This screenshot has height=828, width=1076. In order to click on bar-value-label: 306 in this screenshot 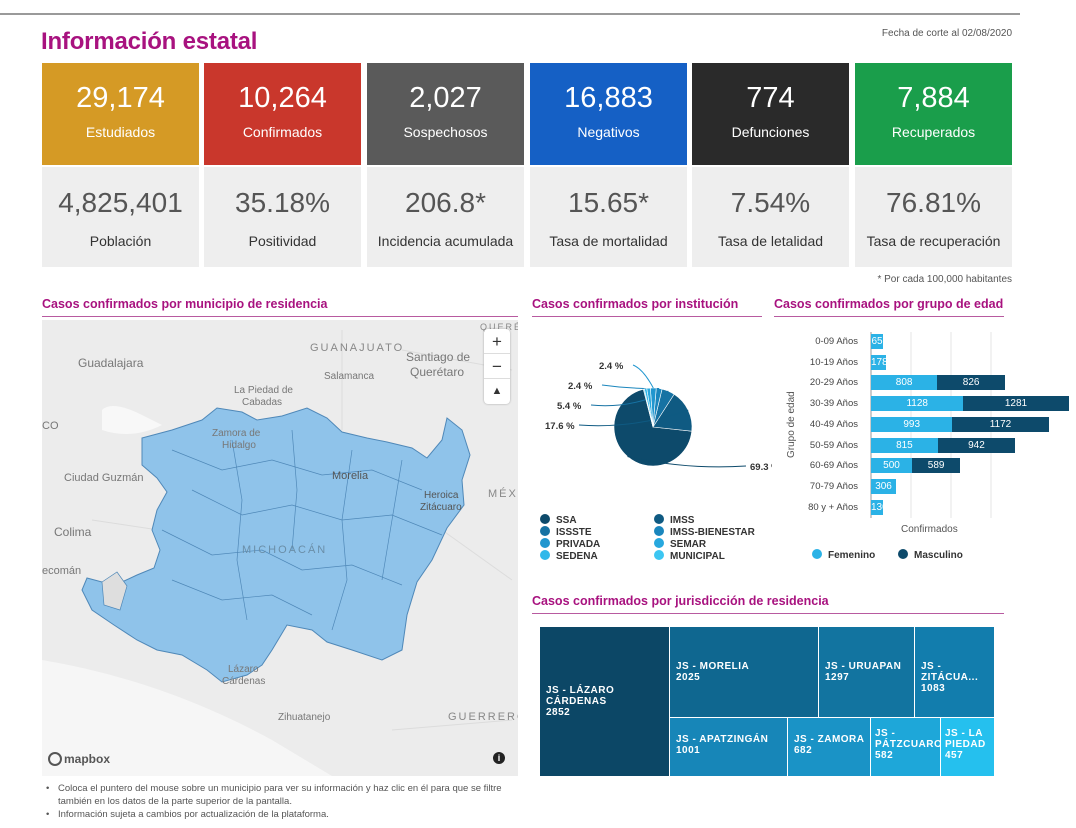, I will do `click(883, 486)`.